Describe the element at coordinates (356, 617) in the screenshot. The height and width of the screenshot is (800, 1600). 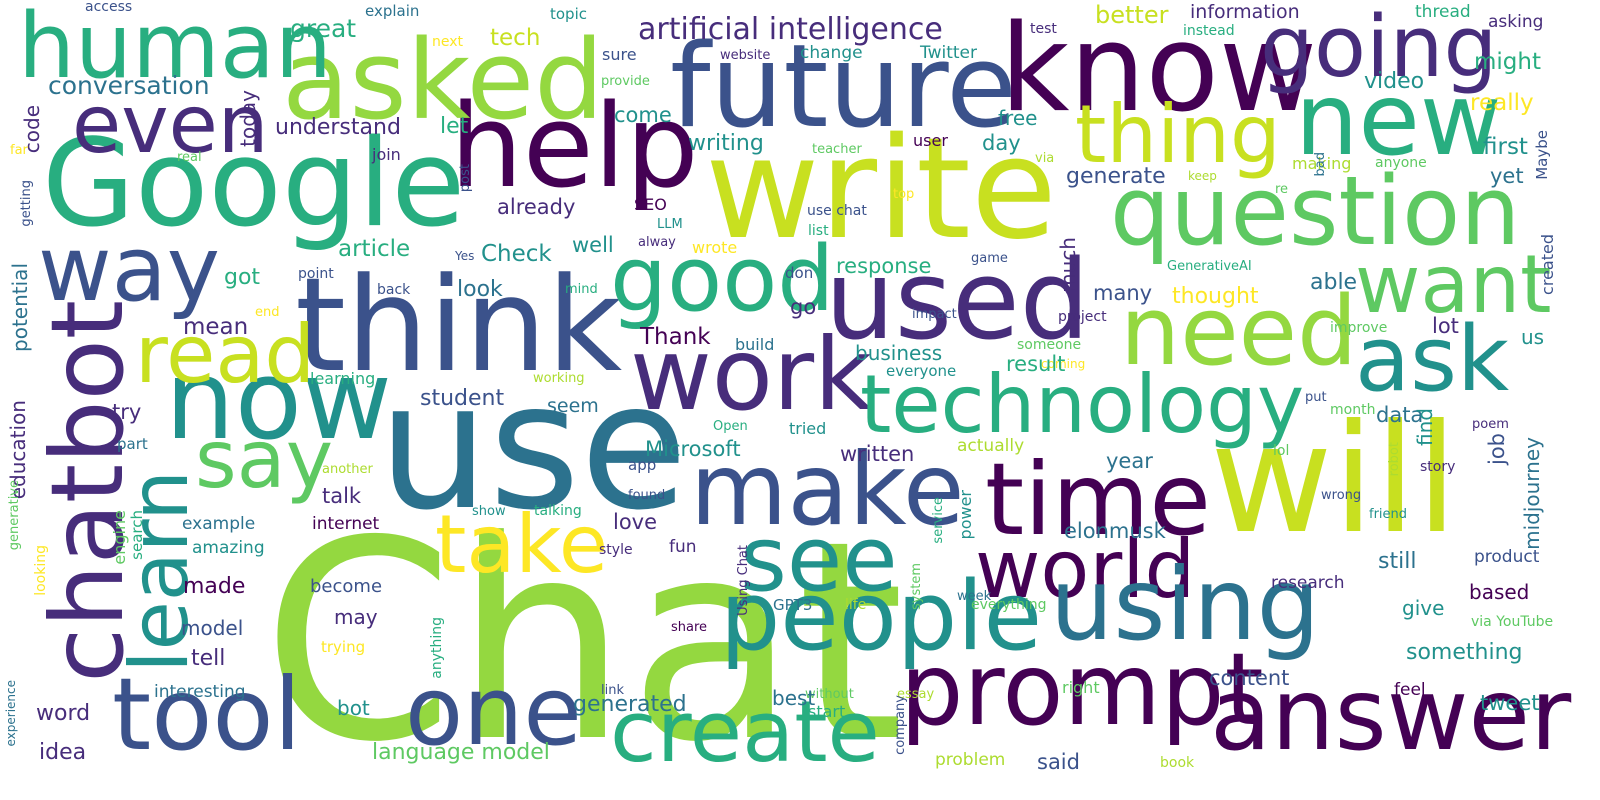
I see `word-may: may` at that location.